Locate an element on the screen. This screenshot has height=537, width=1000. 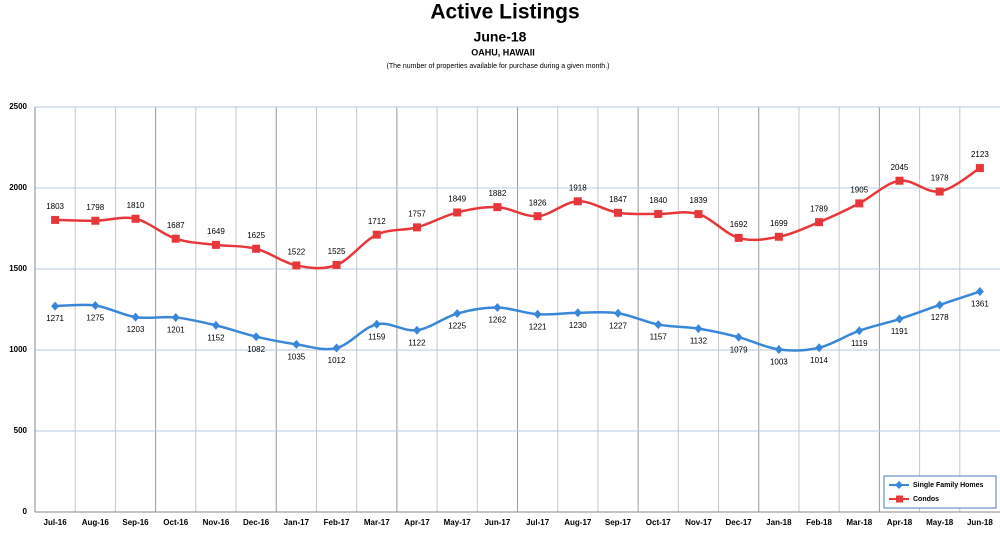
data-label: 1712 is located at coordinates (377, 221).